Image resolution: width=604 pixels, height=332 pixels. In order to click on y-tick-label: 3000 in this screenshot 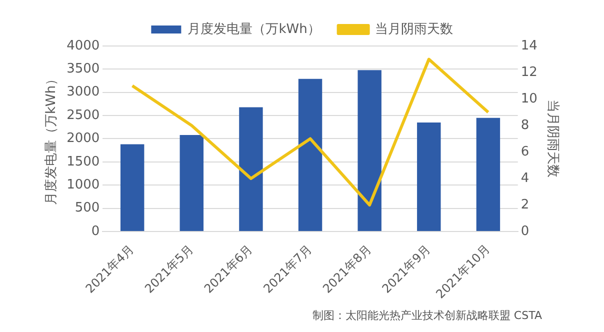, I will do `click(83, 92)`.